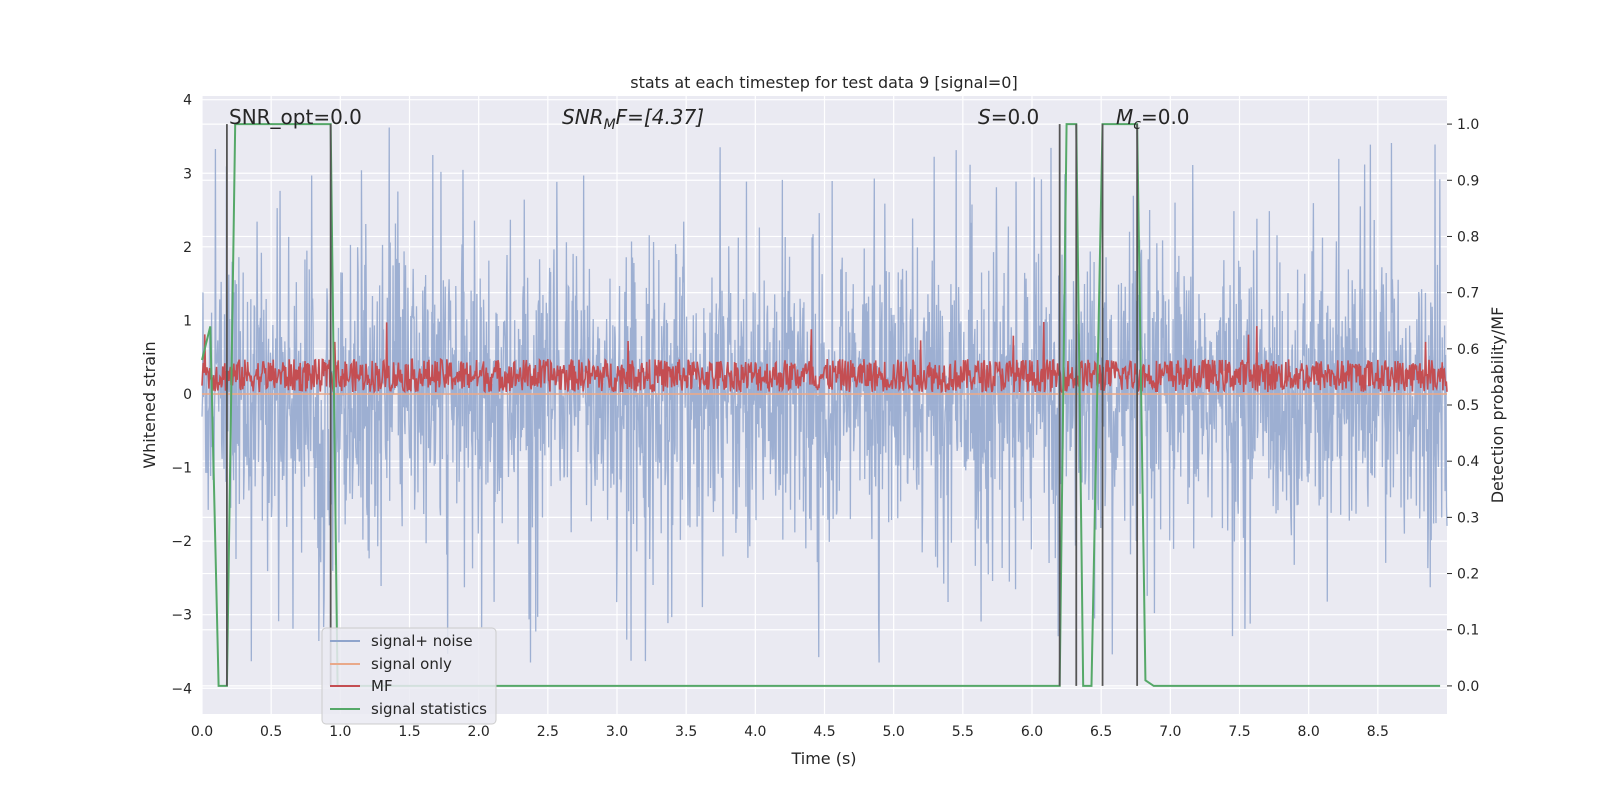 The image size is (1600, 800). What do you see at coordinates (409, 732) in the screenshot?
I see `x-tick-label: 1.5` at bounding box center [409, 732].